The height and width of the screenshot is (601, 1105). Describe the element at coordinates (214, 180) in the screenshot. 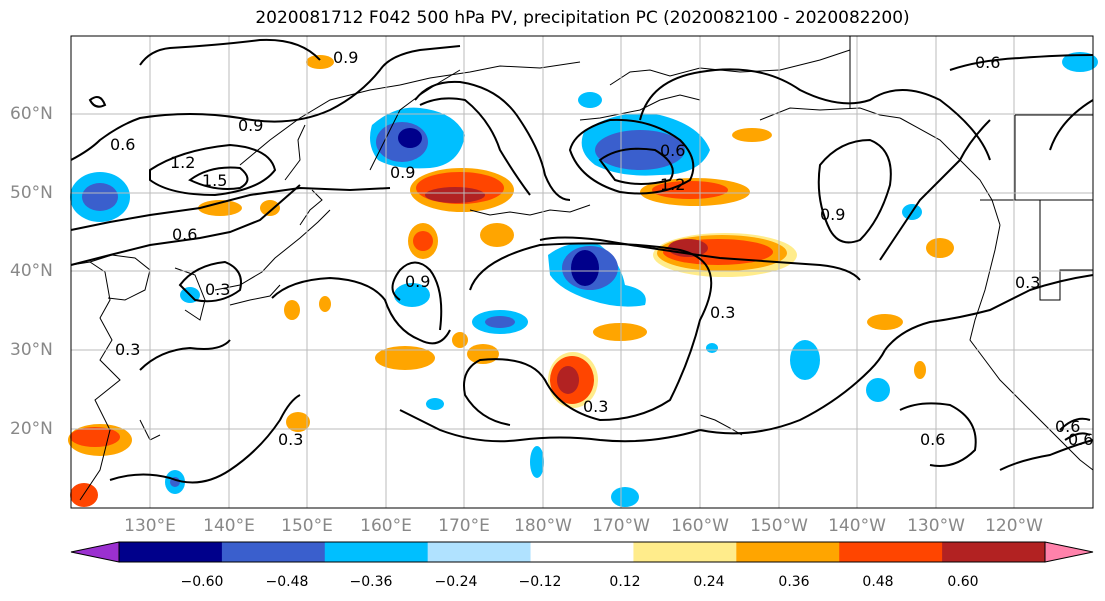

I see `contour-label: 1.5` at that location.